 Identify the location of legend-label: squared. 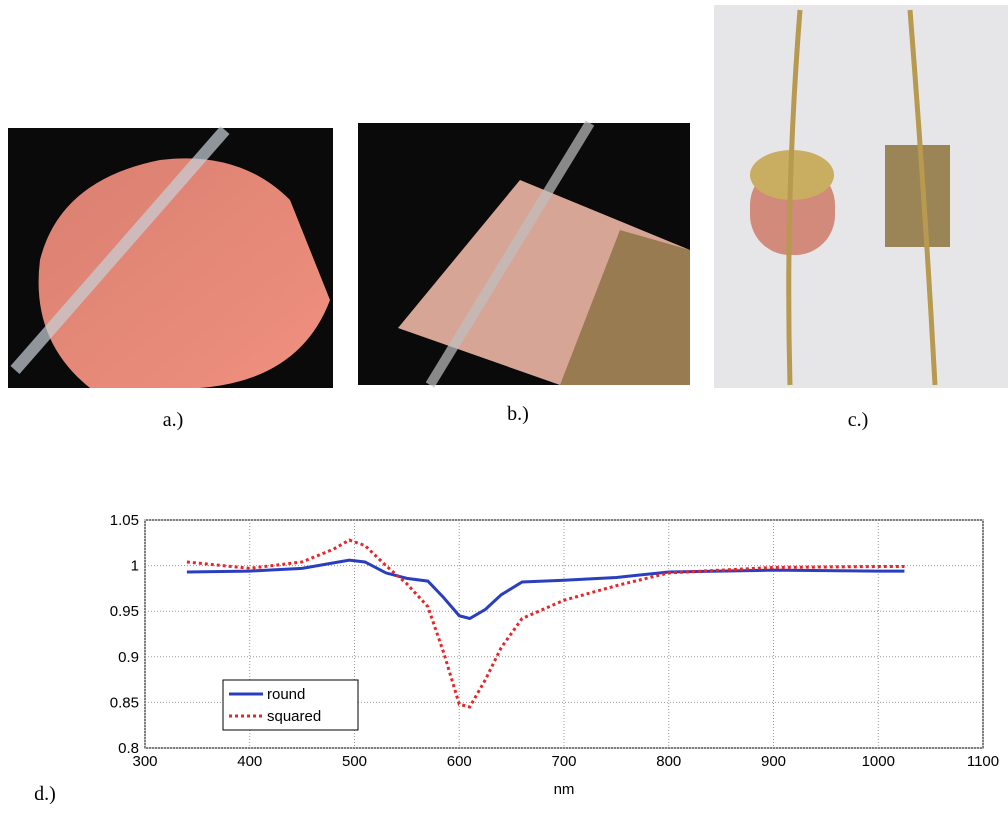
(294, 716).